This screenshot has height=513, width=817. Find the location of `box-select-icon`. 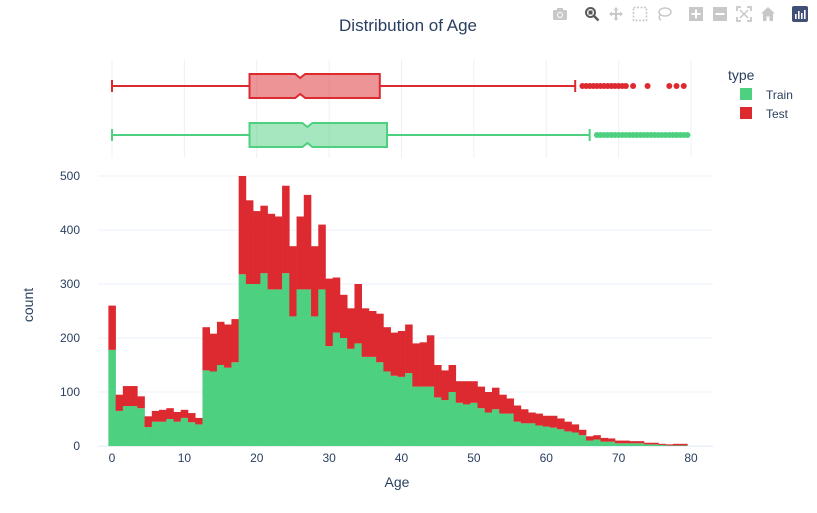

box-select-icon is located at coordinates (640, 14).